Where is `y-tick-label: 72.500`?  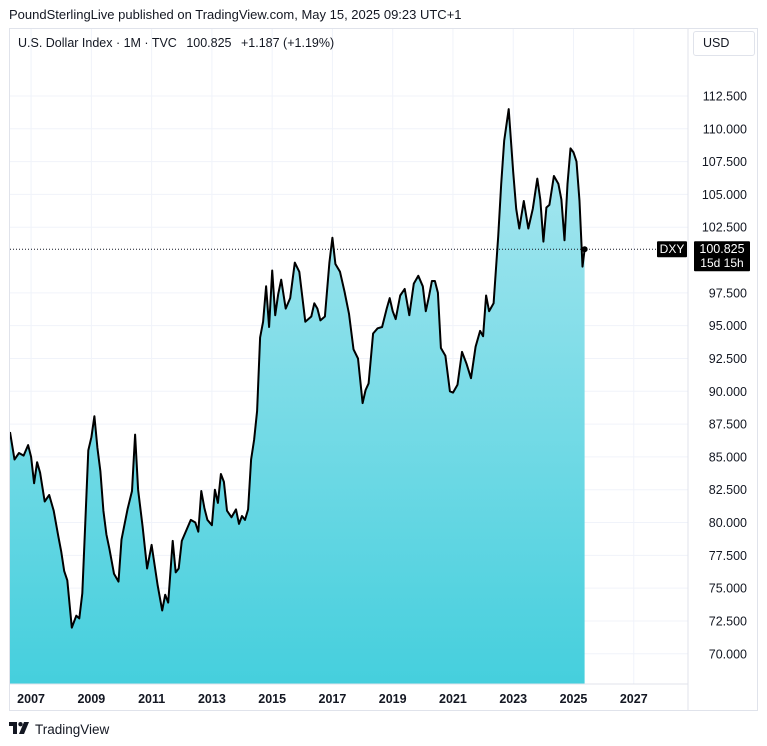 y-tick-label: 72.500 is located at coordinates (728, 621).